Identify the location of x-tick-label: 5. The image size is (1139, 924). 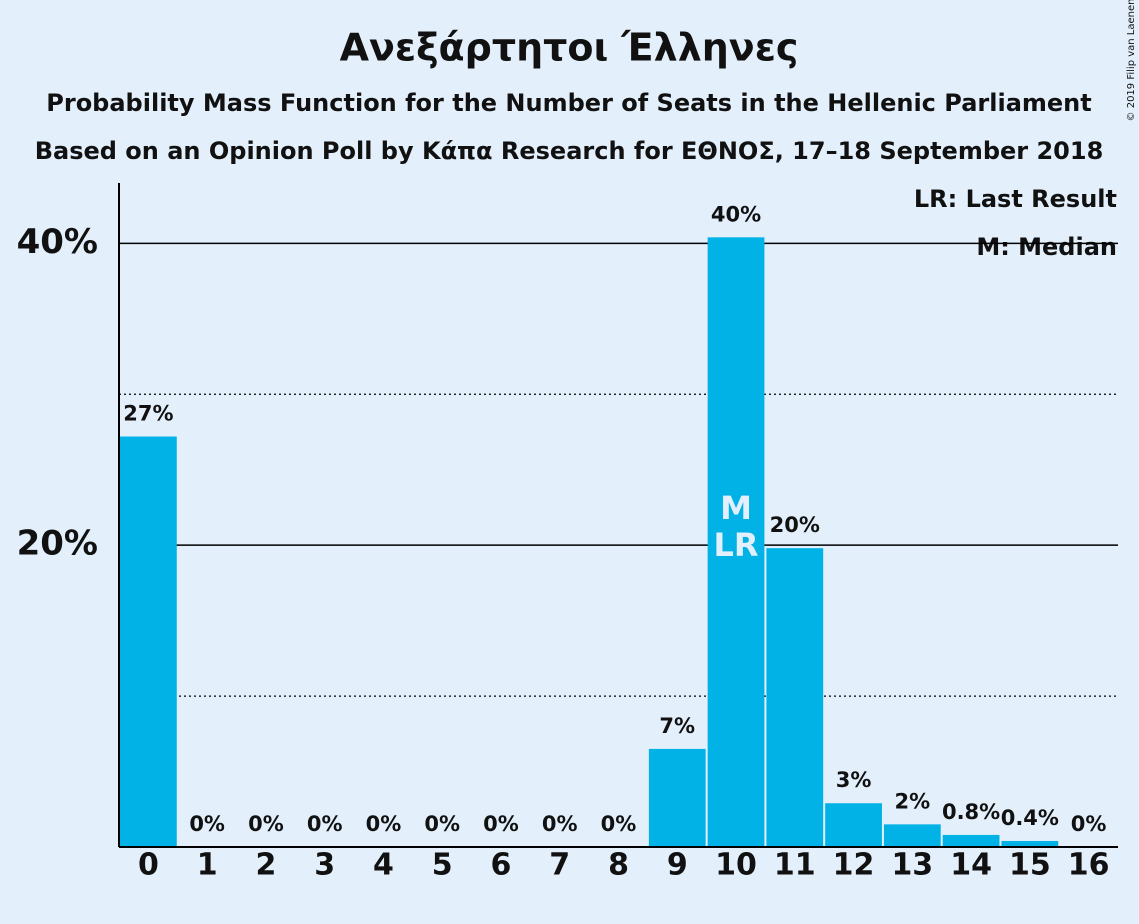
(442, 865).